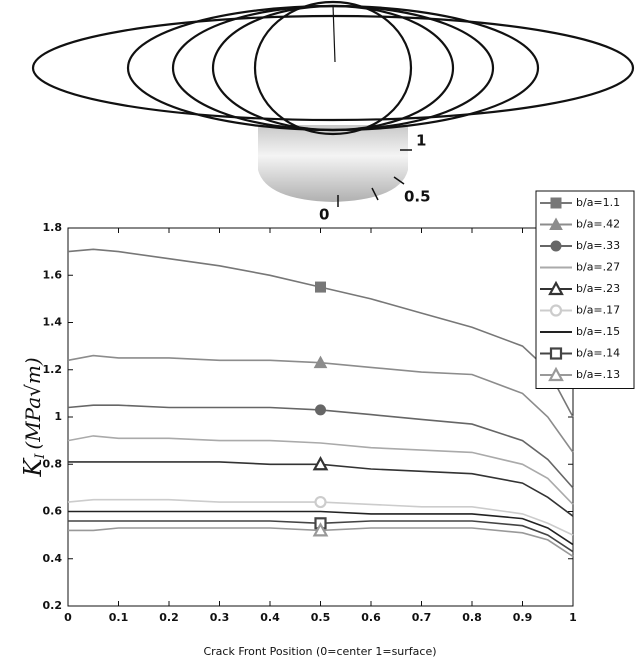 This screenshot has height=663, width=636. I want to click on ellipse, so click(333, 68).